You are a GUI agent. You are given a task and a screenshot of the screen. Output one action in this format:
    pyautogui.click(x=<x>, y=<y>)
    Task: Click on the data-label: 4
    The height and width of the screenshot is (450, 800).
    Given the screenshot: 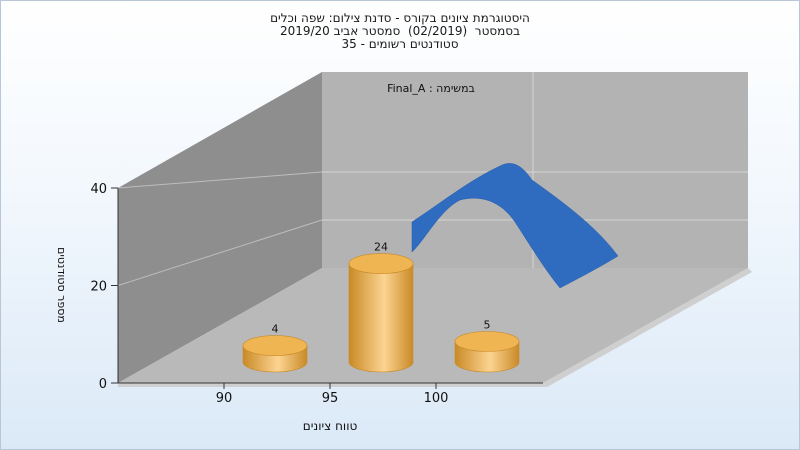 What is the action you would take?
    pyautogui.click(x=275, y=329)
    